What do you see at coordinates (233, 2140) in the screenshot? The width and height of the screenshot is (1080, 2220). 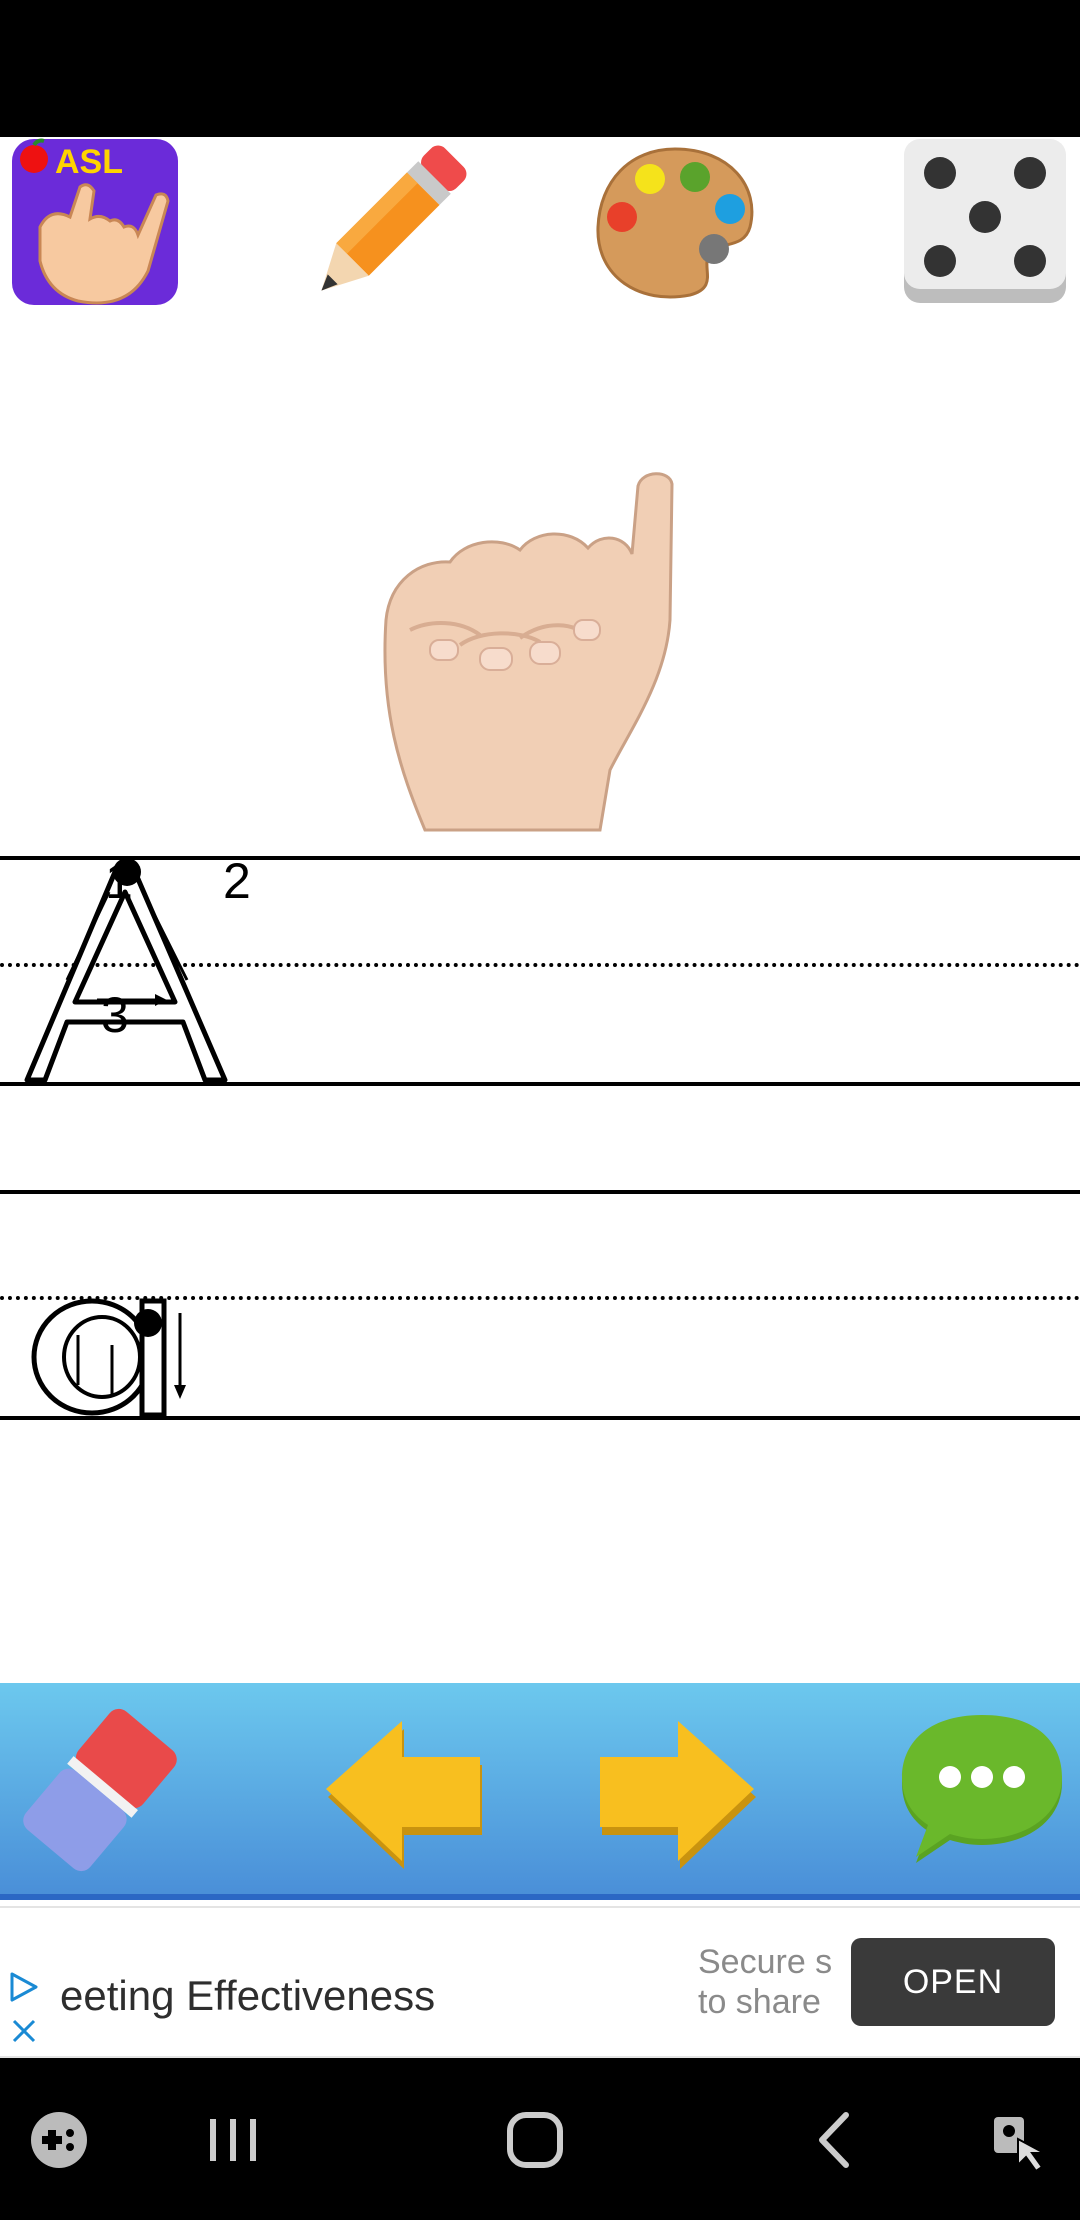 I see `recent-apps-icon` at bounding box center [233, 2140].